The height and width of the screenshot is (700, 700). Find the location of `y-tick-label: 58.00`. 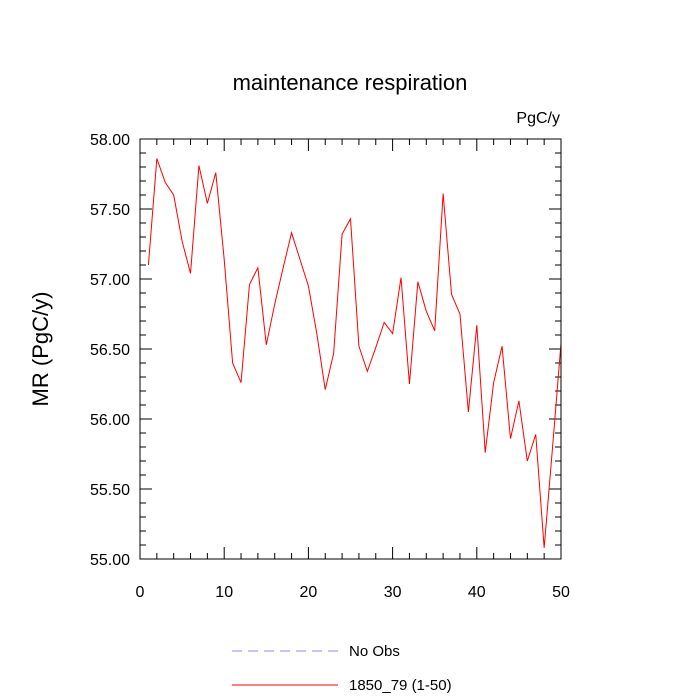

y-tick-label: 58.00 is located at coordinates (110, 140).